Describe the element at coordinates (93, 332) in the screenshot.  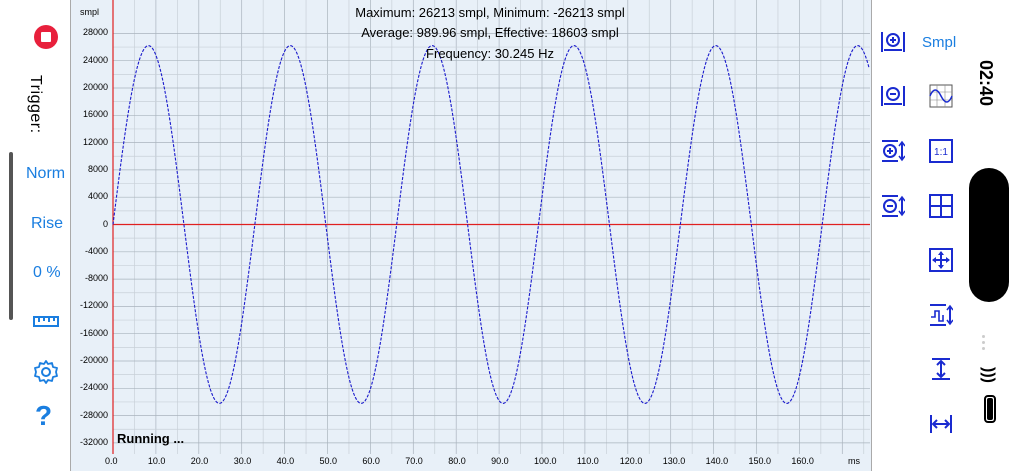
I see `y-tick-label: -16000` at that location.